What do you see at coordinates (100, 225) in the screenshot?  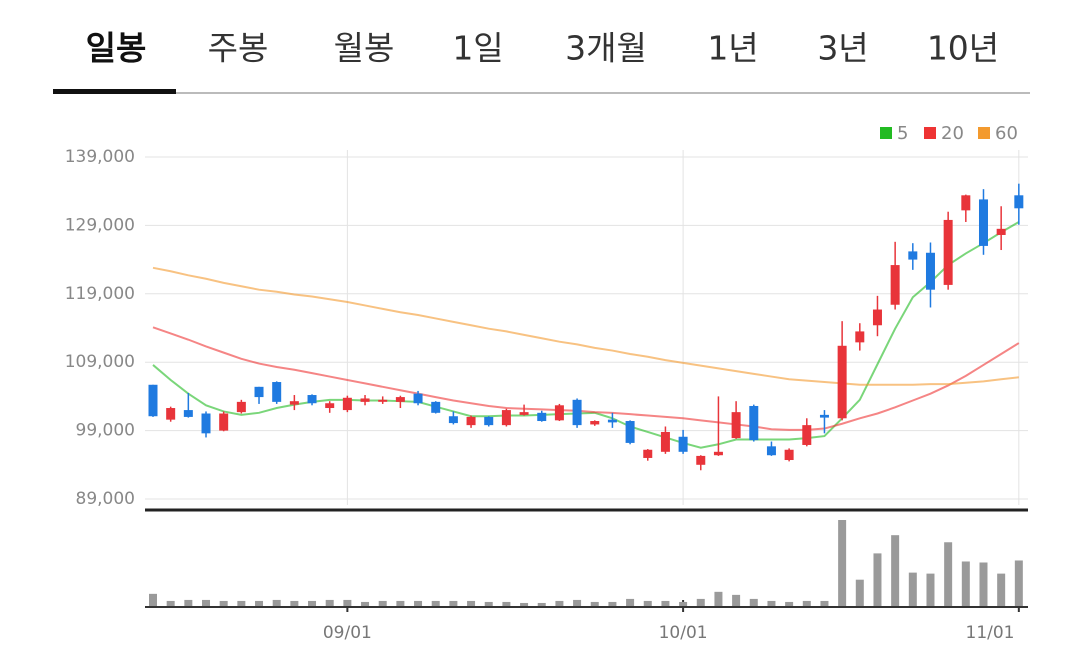 I see `y-tick-label: 129,000` at bounding box center [100, 225].